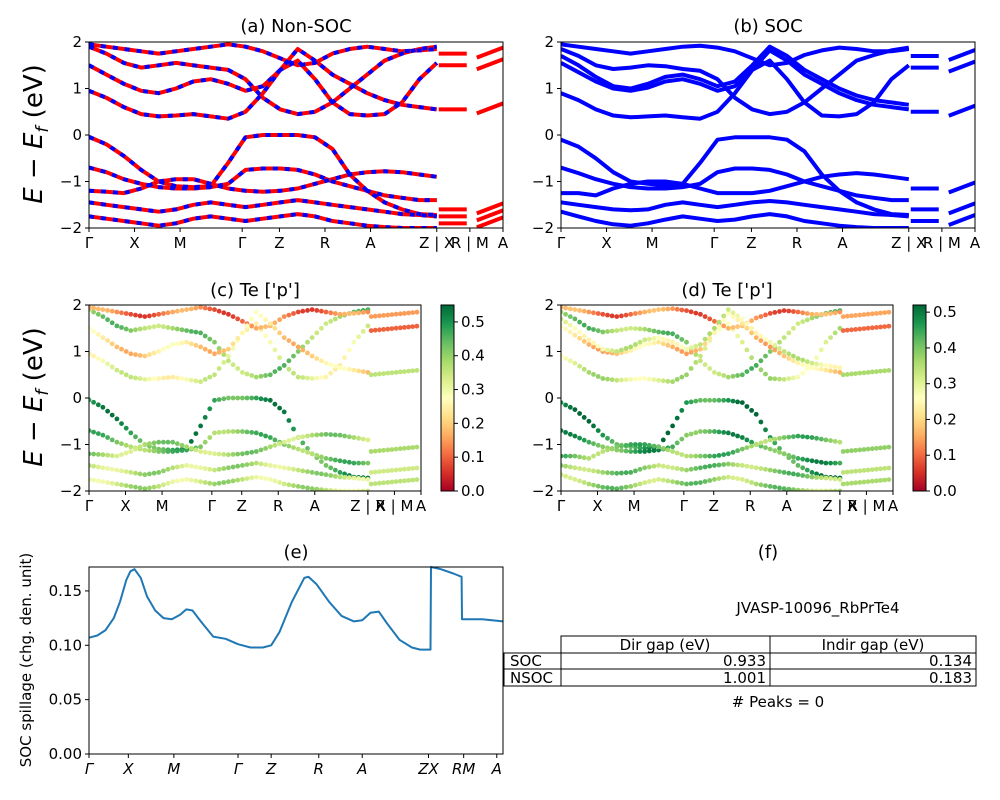  Describe the element at coordinates (36, 397) in the screenshot. I see `panel-c-ylabel: E − Ef (eV)` at that location.